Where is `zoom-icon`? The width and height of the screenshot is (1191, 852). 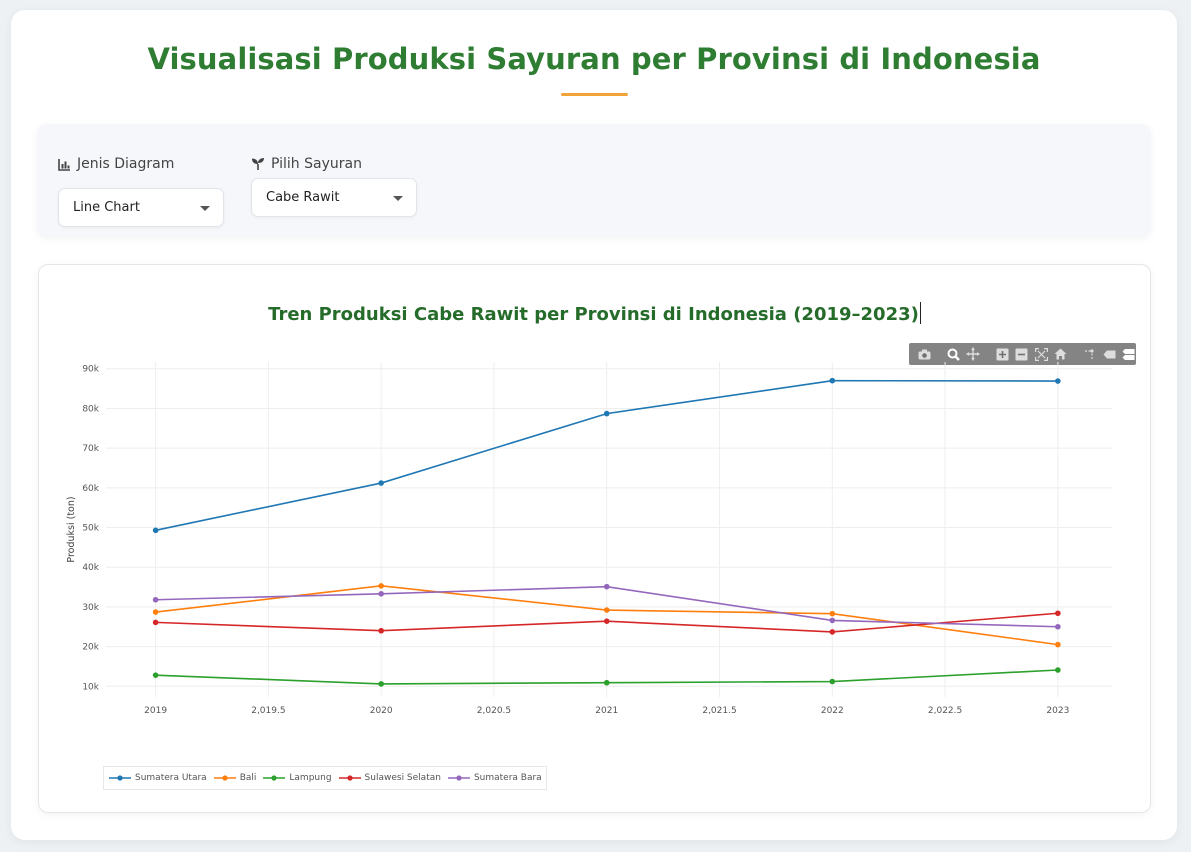 zoom-icon is located at coordinates (953, 354).